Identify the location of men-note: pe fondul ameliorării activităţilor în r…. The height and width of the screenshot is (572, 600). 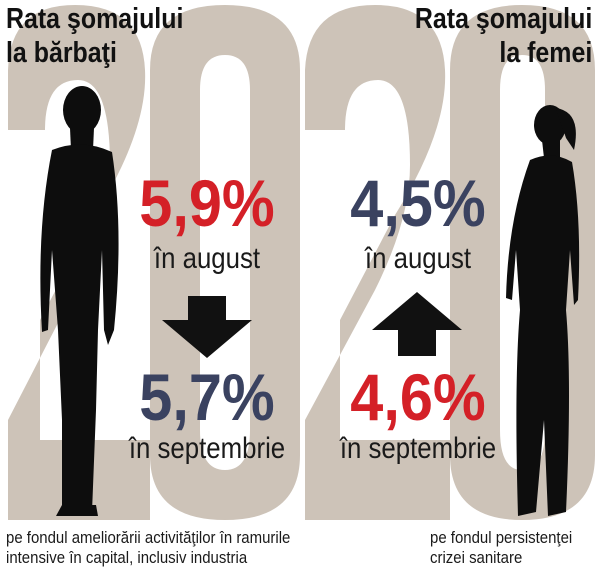
(148, 548).